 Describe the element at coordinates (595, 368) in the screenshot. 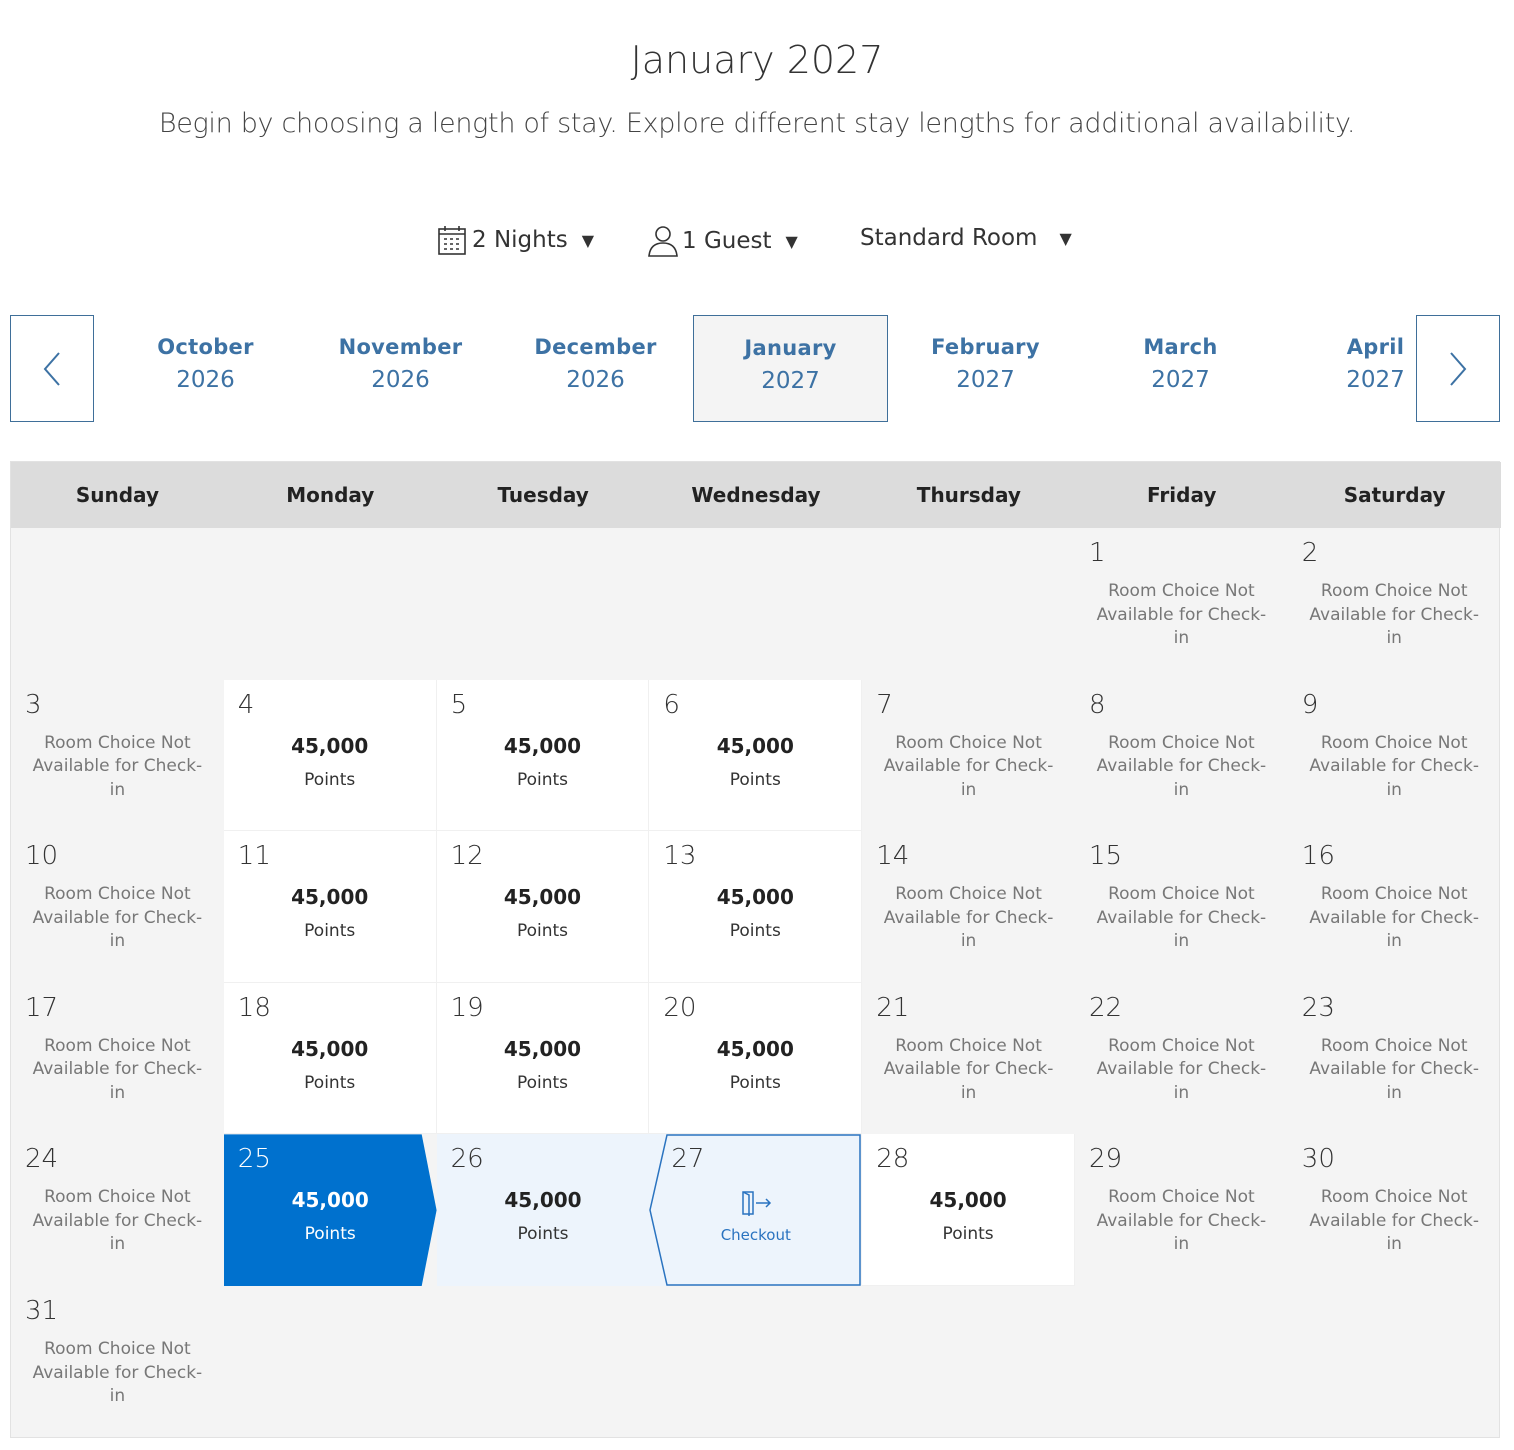

I see `month-tab-december: December 2026` at that location.